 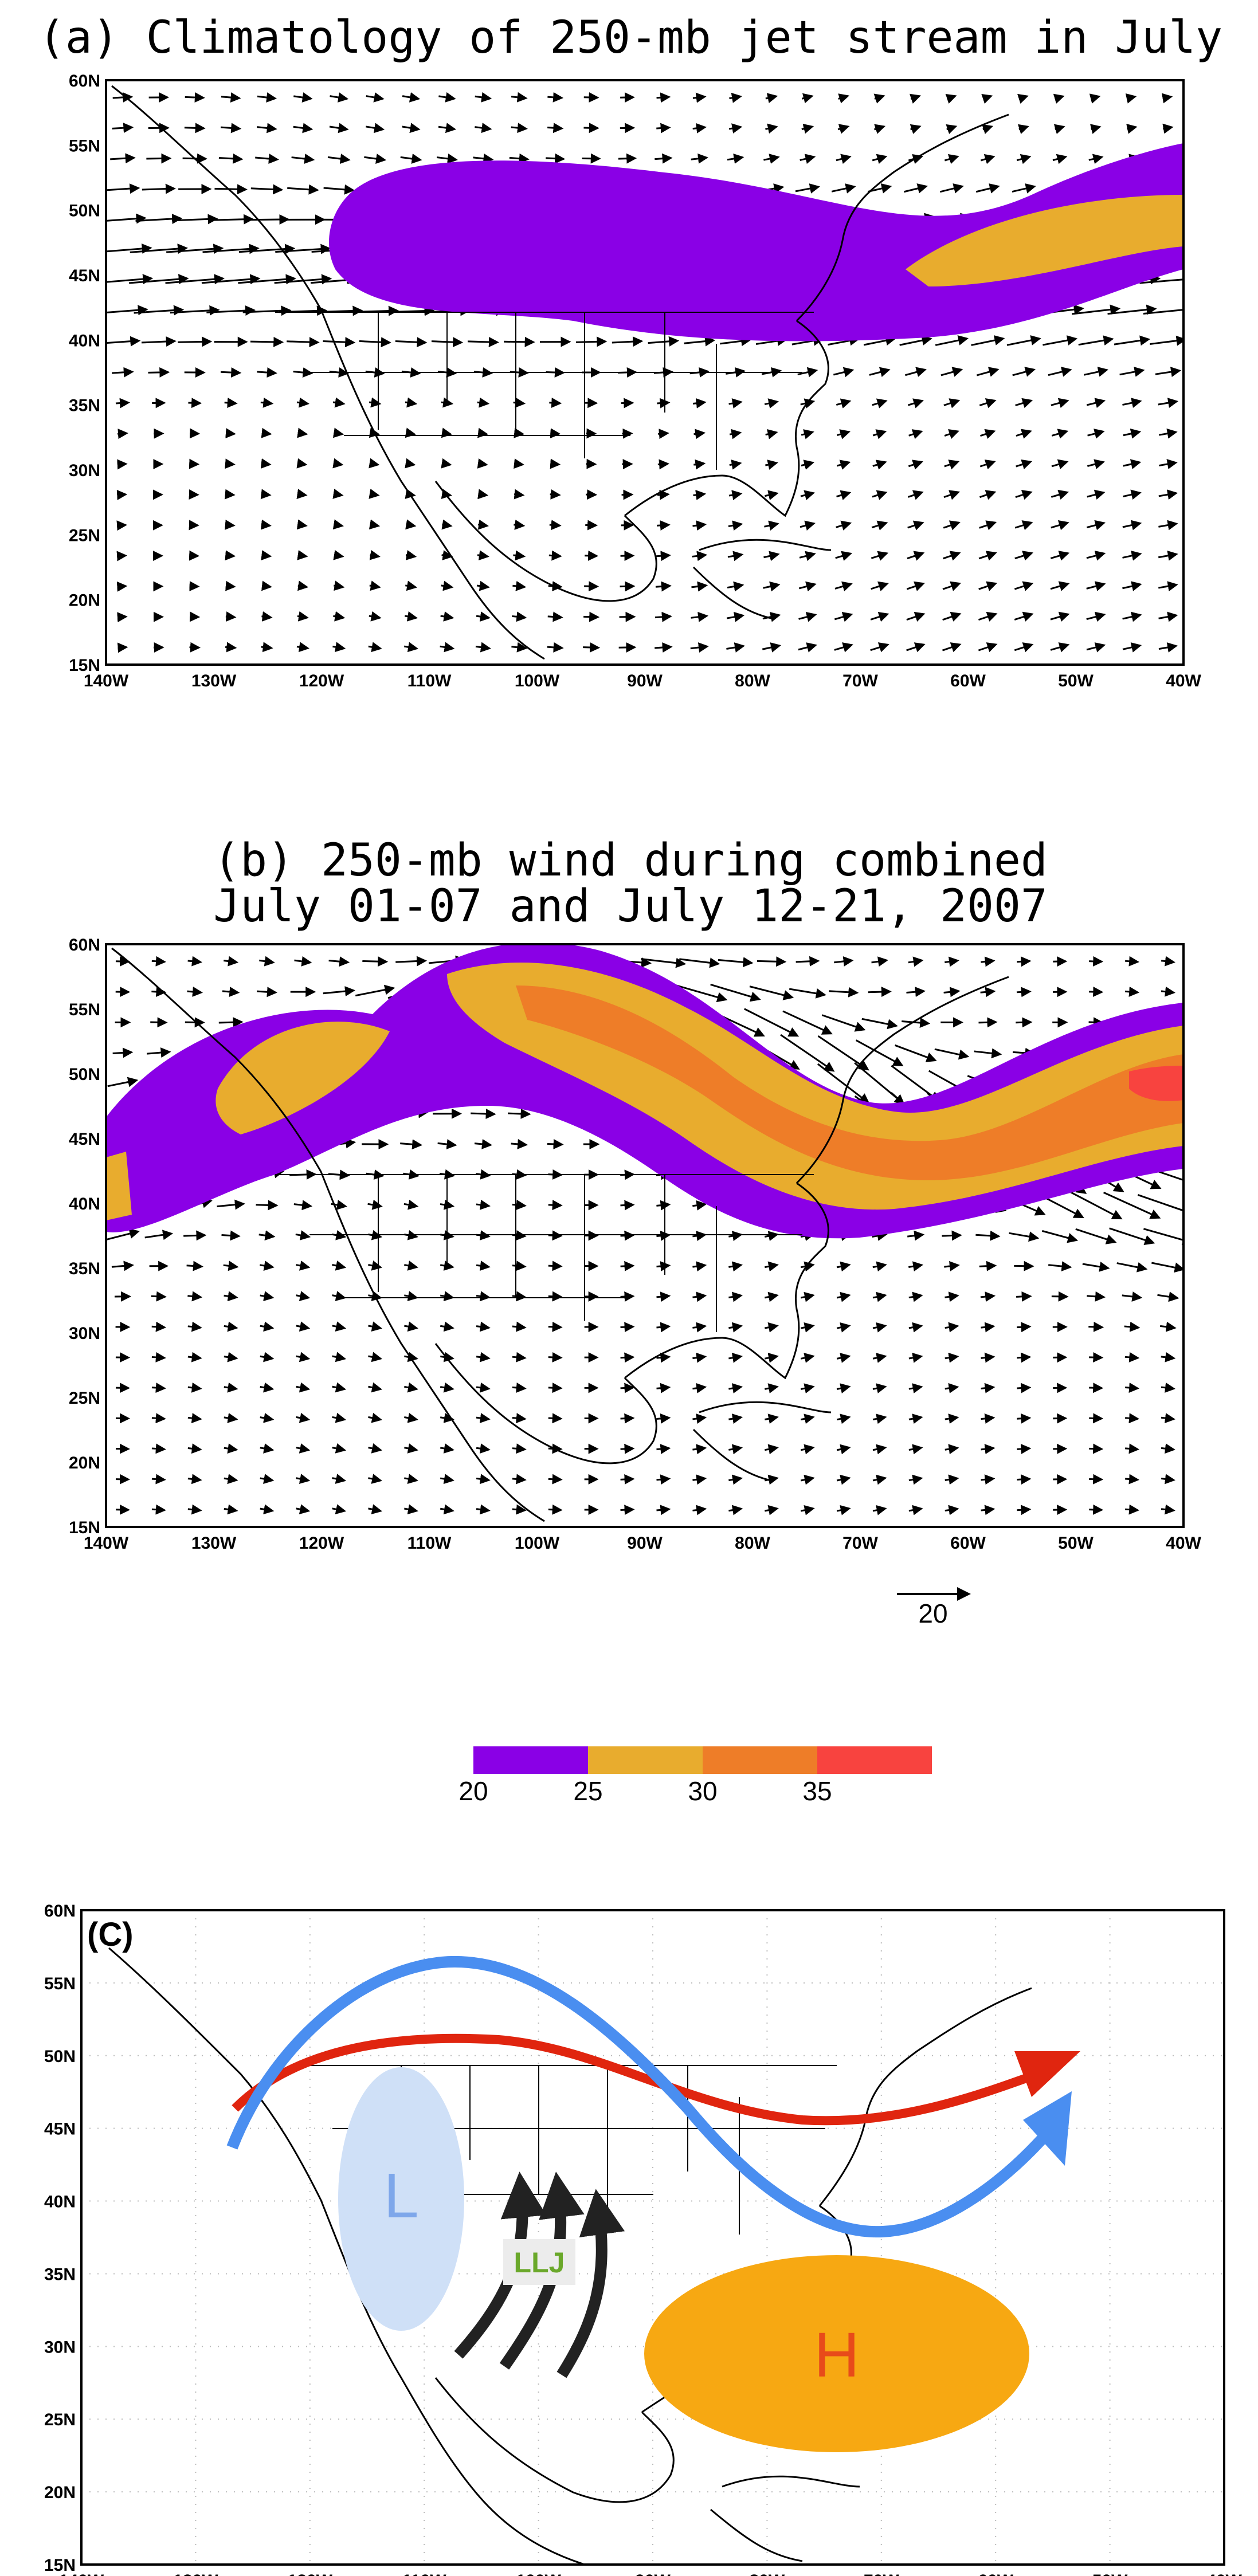 What do you see at coordinates (1224, 2574) in the screenshot?
I see `panel-c-lon-label-40W: 40W` at bounding box center [1224, 2574].